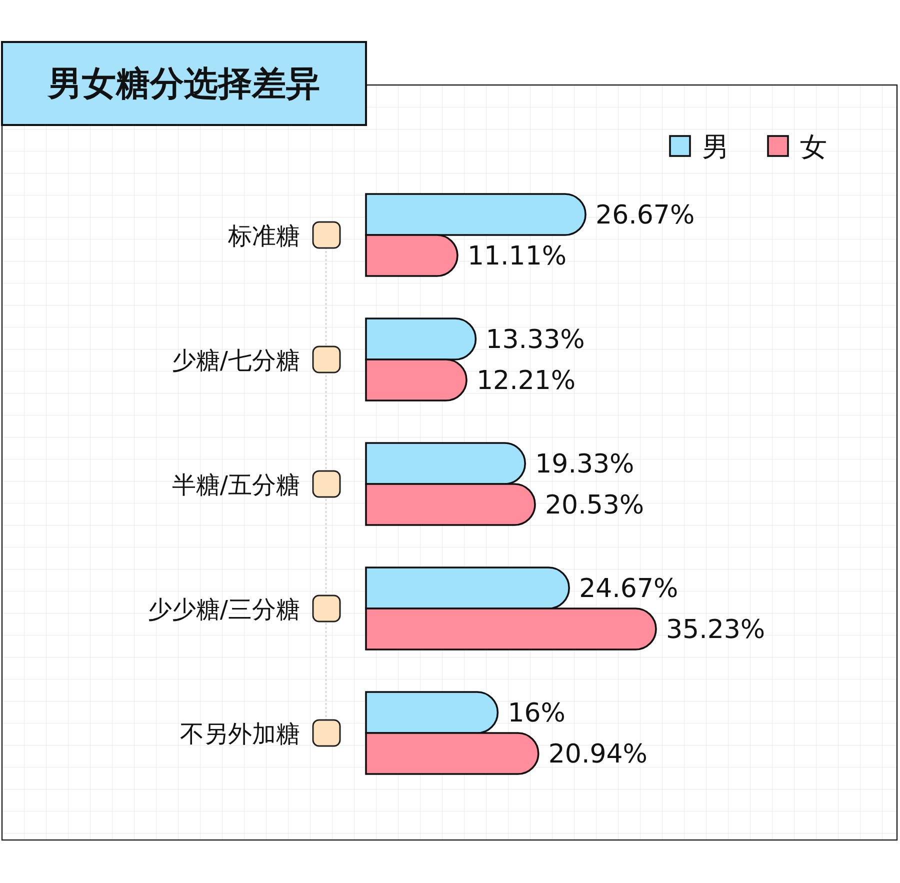  Describe the element at coordinates (628, 589) in the screenshot. I see `data-label: 24.67%` at that location.